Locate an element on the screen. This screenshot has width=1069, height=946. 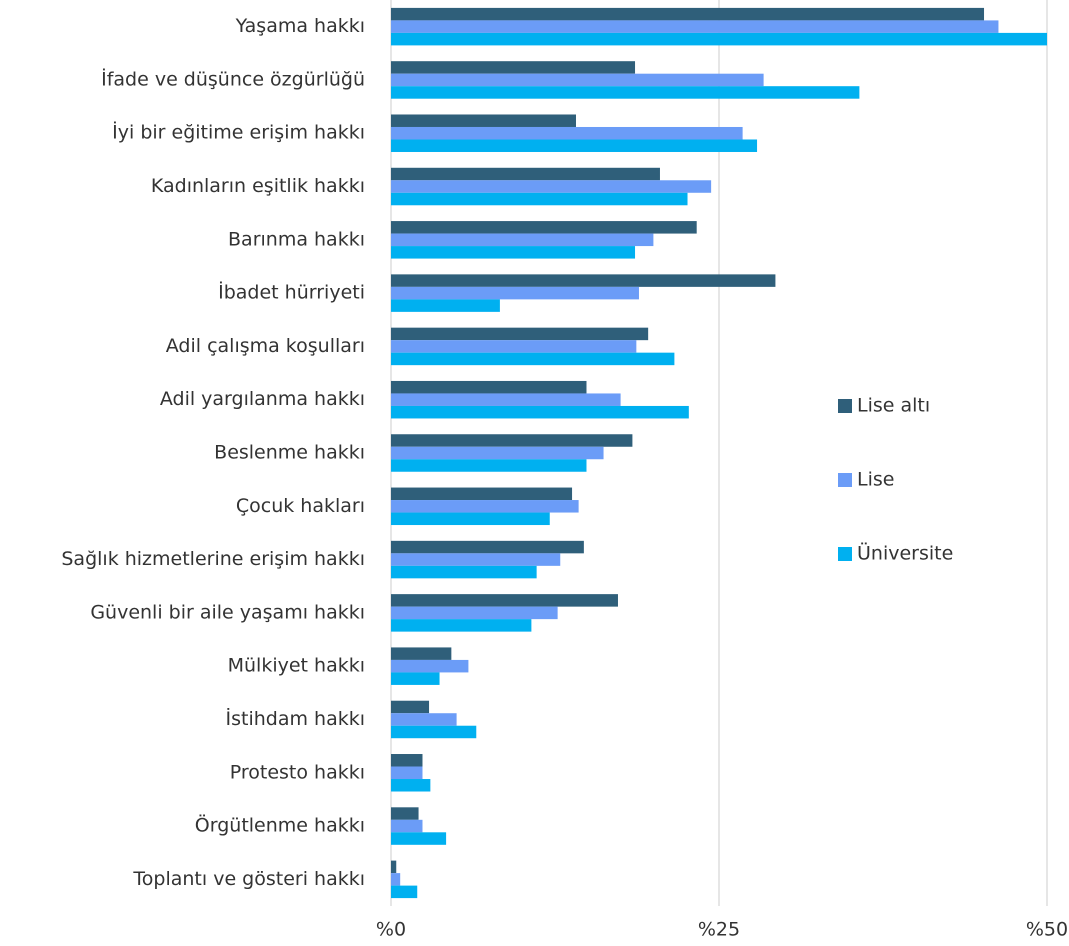
y-tick-label: Yaşama hakkı is located at coordinates (300, 26).